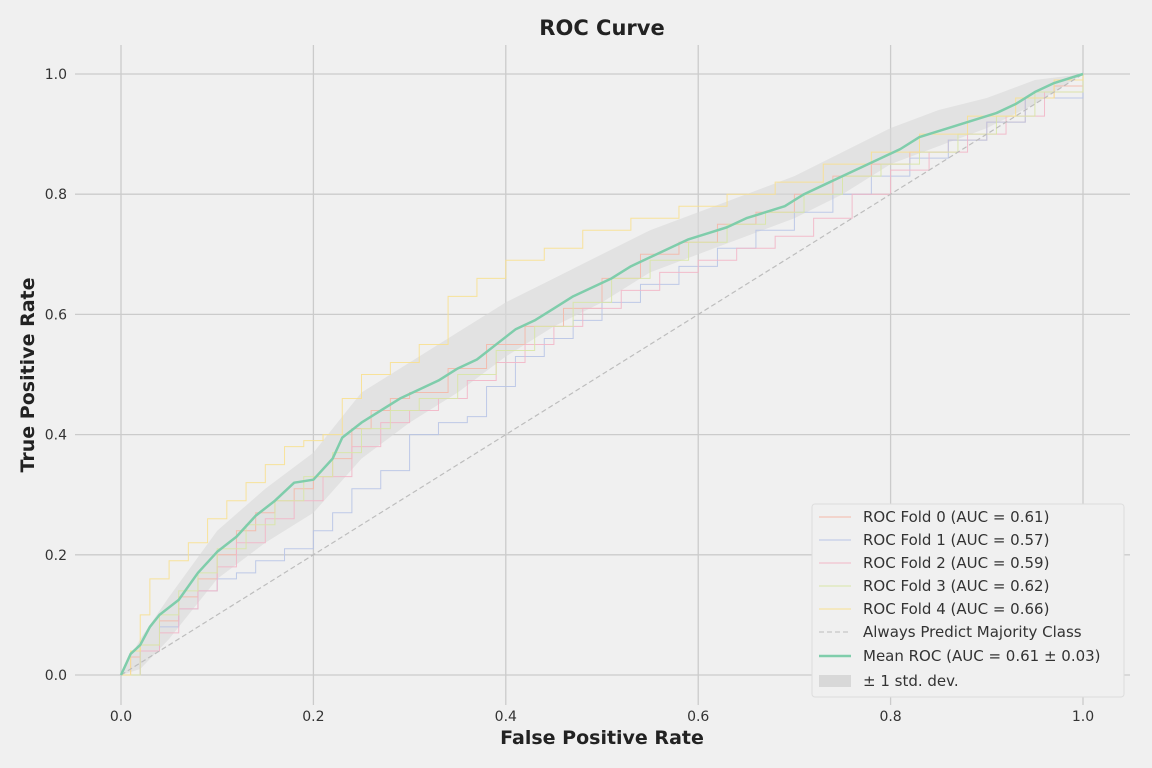 This screenshot has width=1152, height=768. I want to click on y-tick-label: 0.4, so click(56, 436).